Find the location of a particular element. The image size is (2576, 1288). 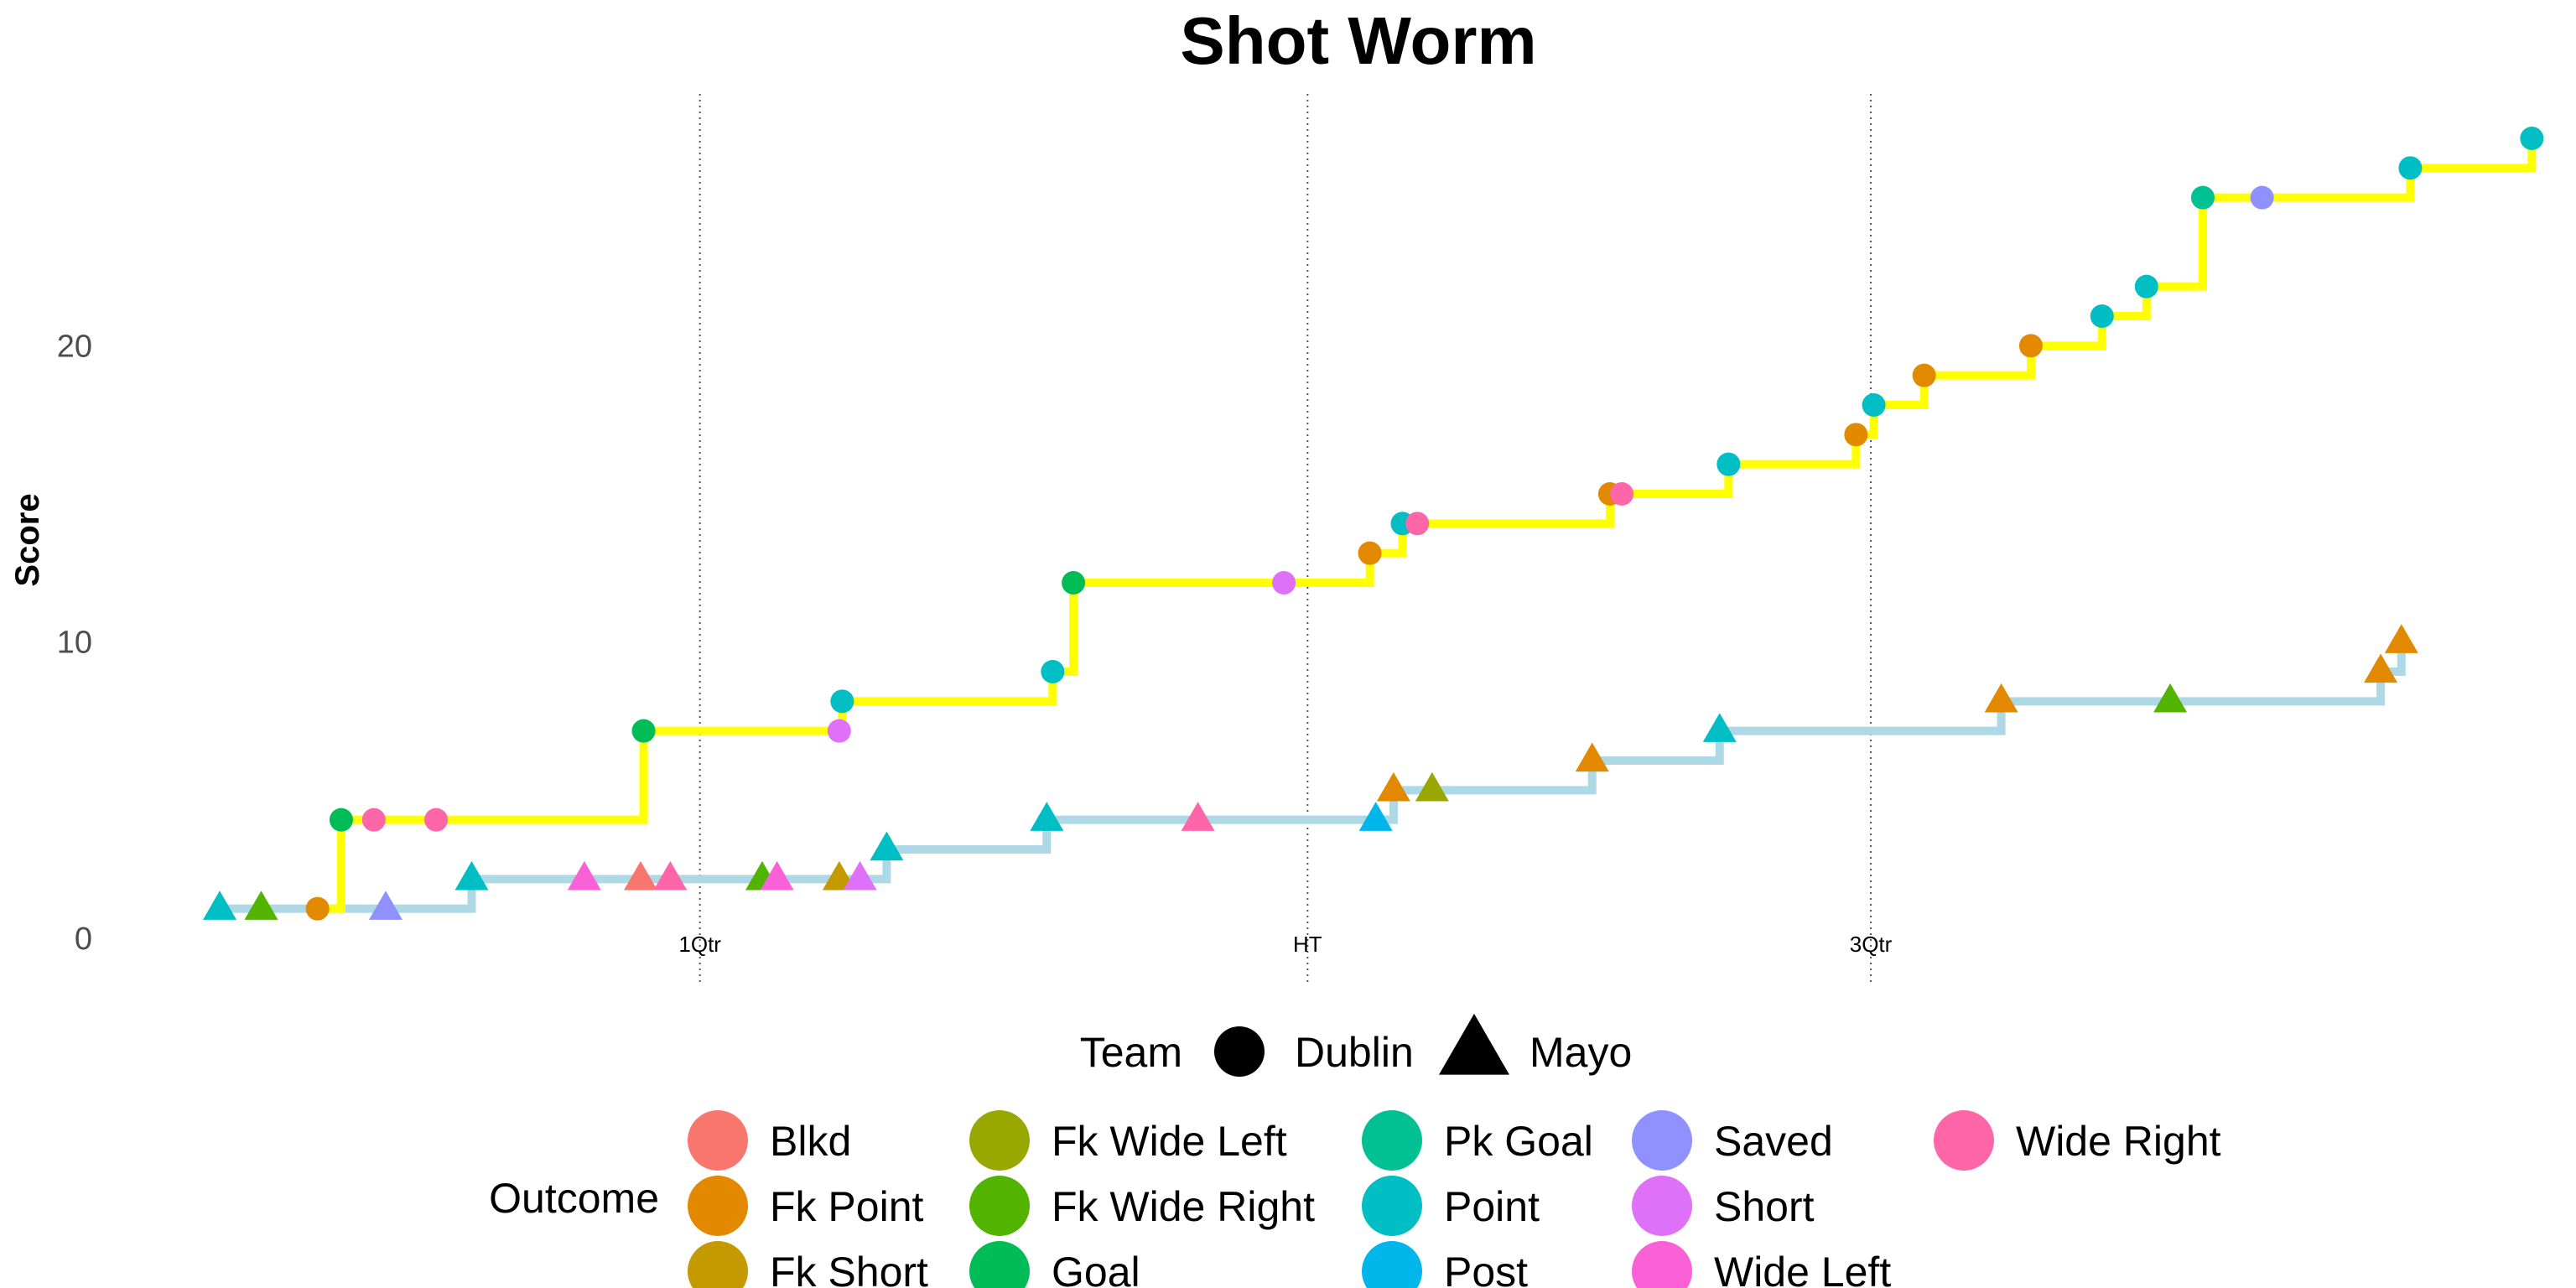

legend-outcome-label: Point is located at coordinates (1492, 1206).